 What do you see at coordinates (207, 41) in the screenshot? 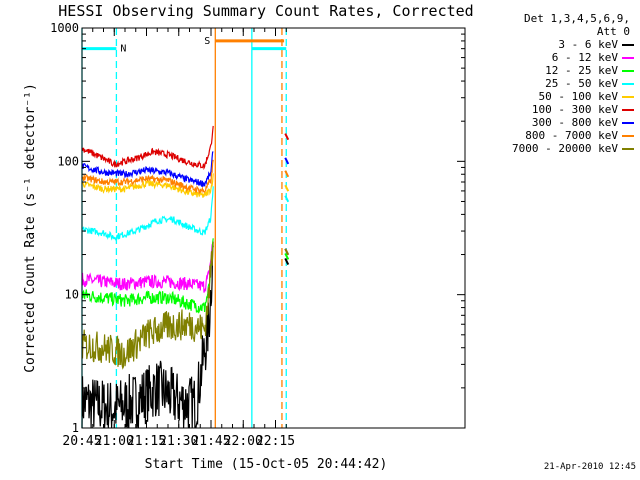
I see `marker-label: S` at bounding box center [207, 41].